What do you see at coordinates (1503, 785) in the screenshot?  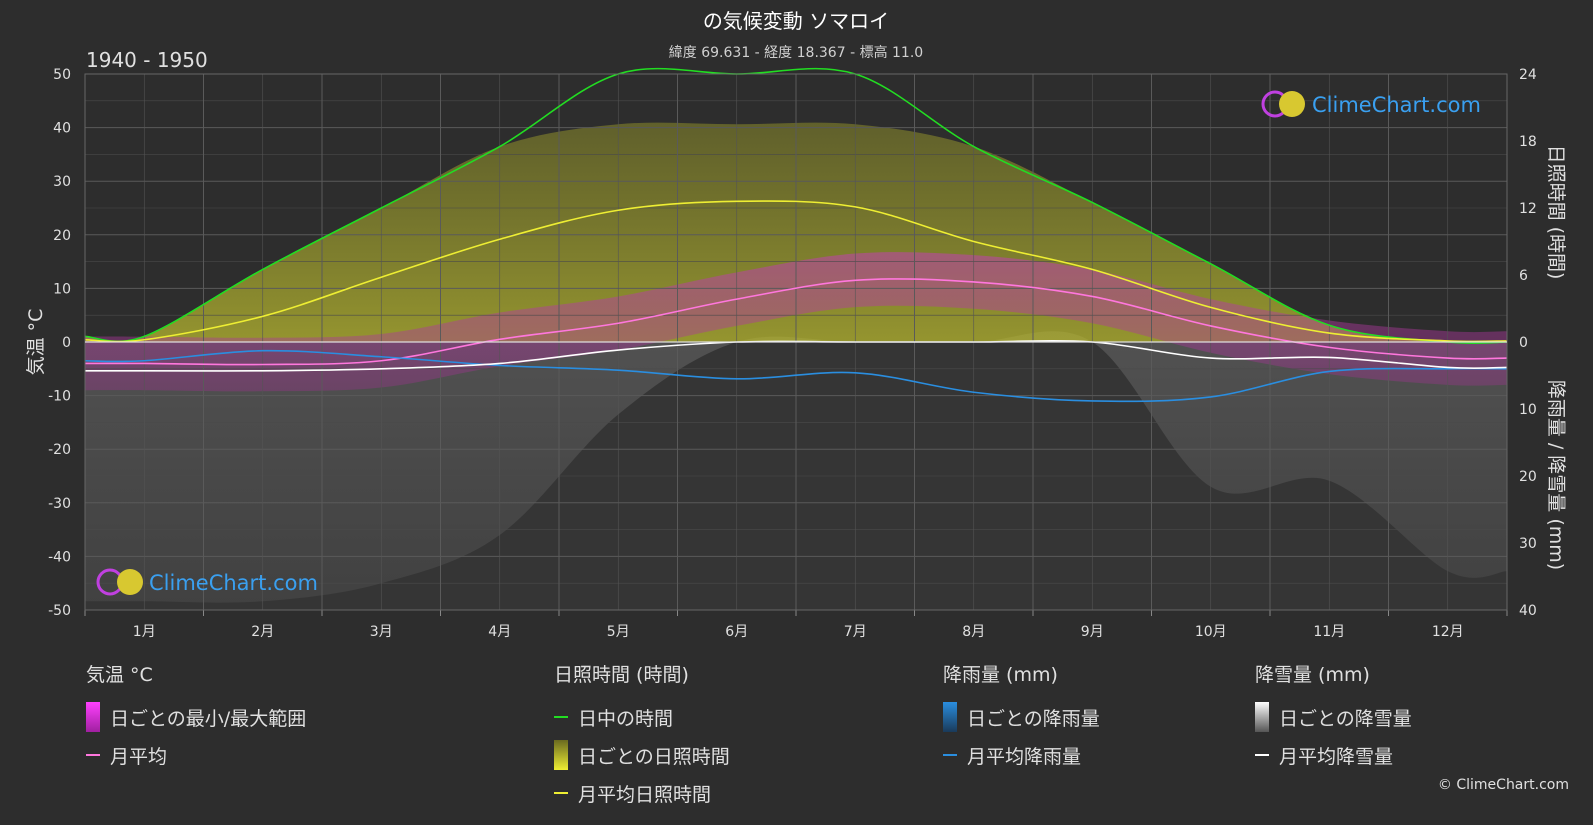 I see `copyright: © ClimeChart.com` at bounding box center [1503, 785].